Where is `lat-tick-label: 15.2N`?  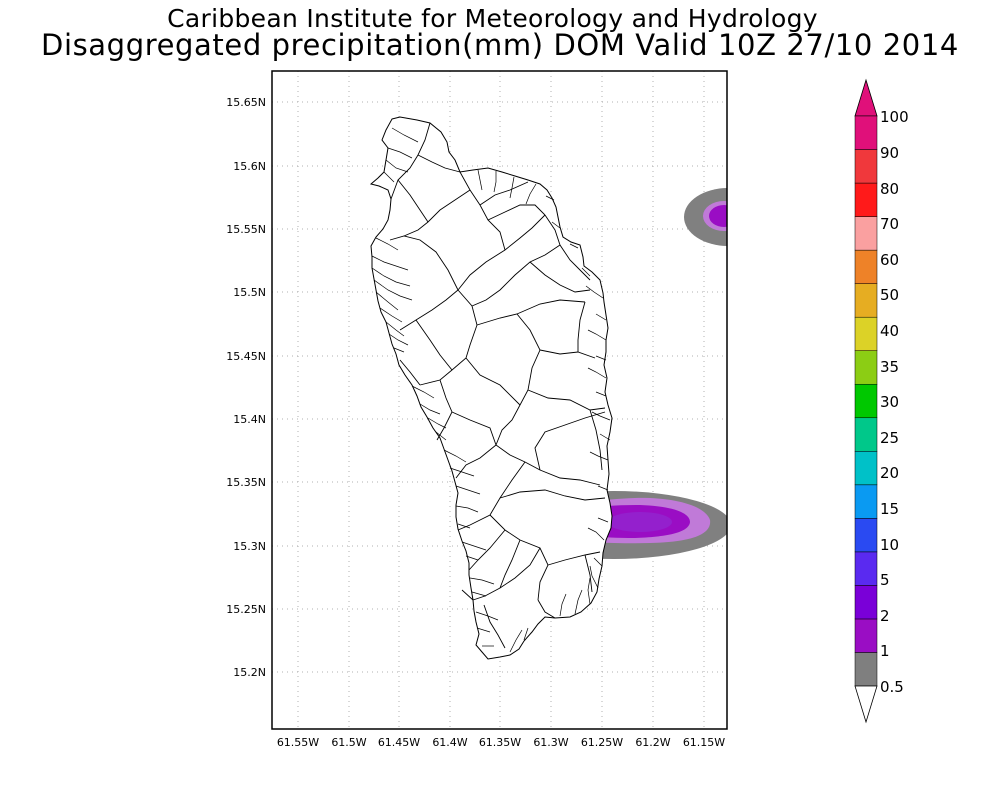
lat-tick-label: 15.2N is located at coordinates (249, 672).